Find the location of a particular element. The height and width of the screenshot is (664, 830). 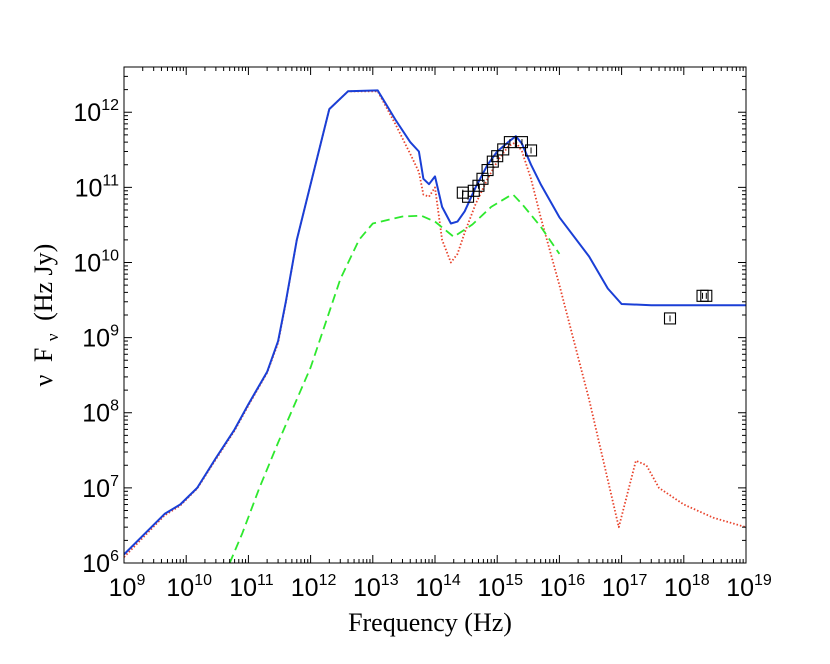

y-tick-label: 10¹⁰ is located at coordinates (96, 262).